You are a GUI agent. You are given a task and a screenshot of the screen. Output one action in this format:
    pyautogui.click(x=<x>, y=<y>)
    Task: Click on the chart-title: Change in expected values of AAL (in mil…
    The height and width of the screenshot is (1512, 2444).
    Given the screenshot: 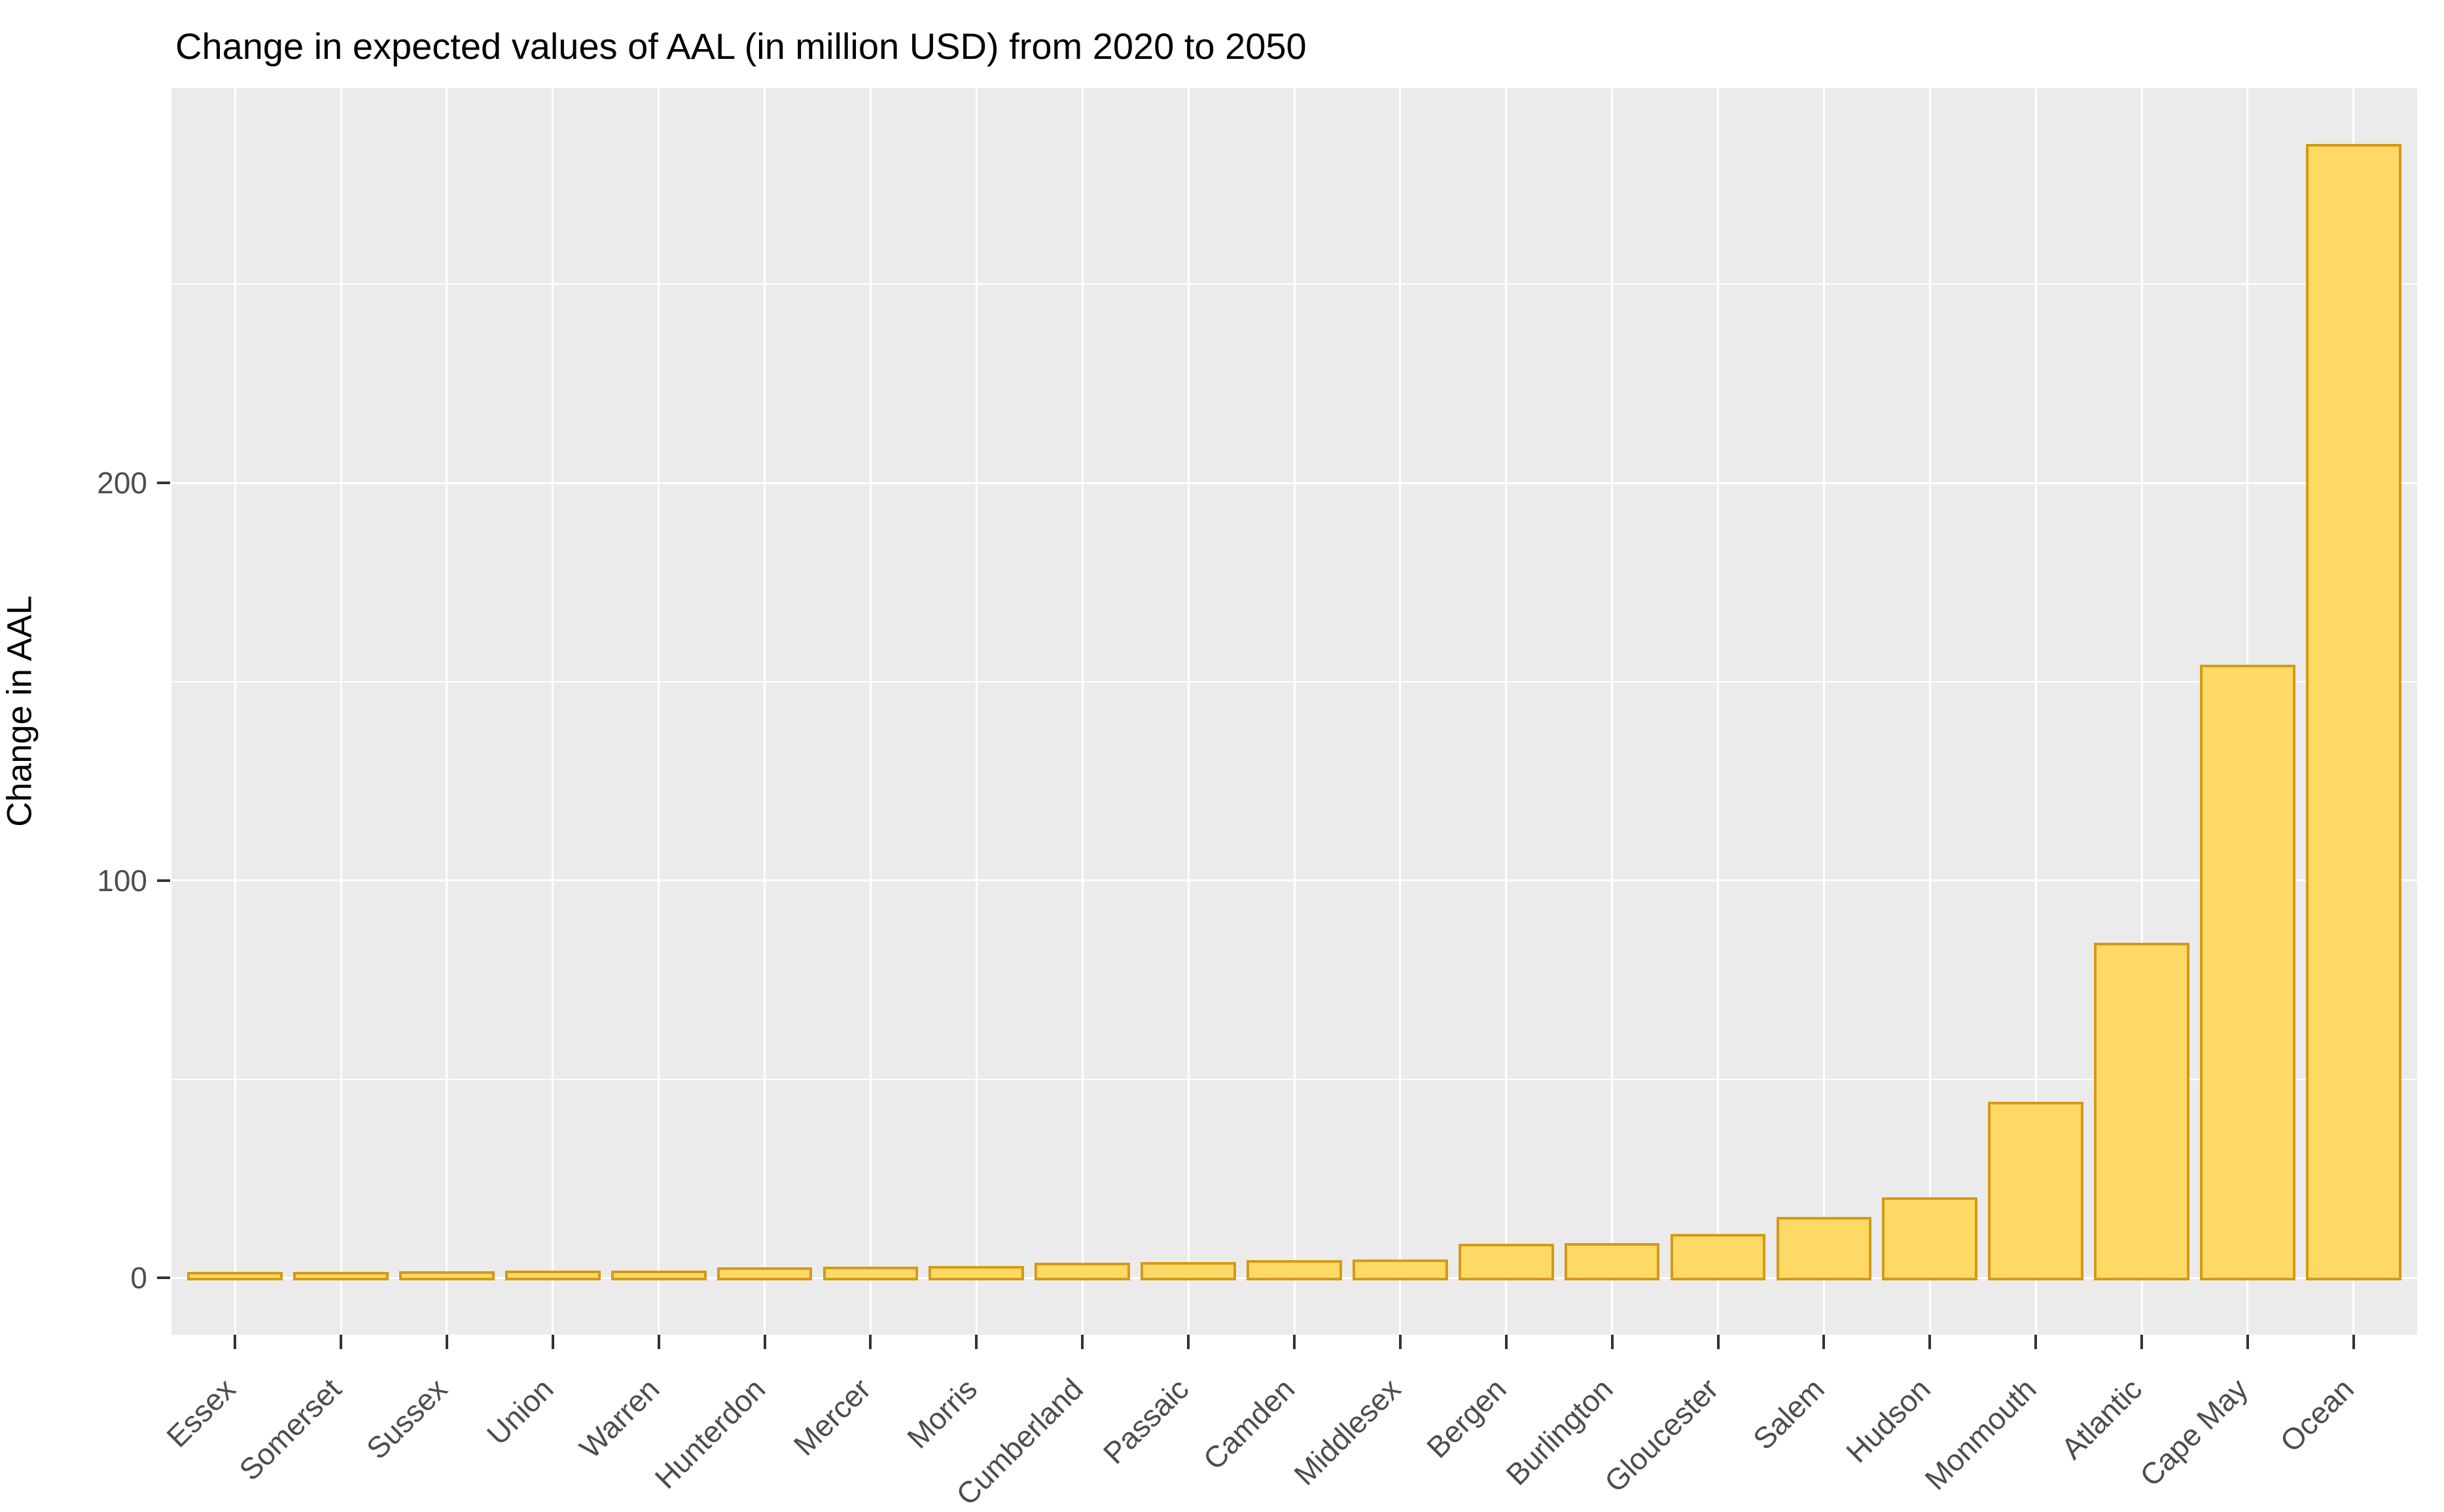 What is the action you would take?
    pyautogui.click(x=741, y=46)
    